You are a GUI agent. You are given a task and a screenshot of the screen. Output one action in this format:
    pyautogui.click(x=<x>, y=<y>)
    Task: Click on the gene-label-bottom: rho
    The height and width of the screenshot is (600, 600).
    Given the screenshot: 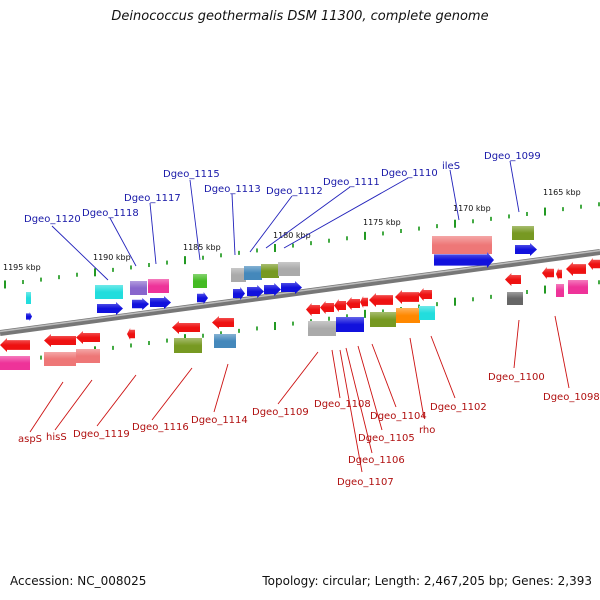 What is the action you would take?
    pyautogui.click(x=427, y=430)
    